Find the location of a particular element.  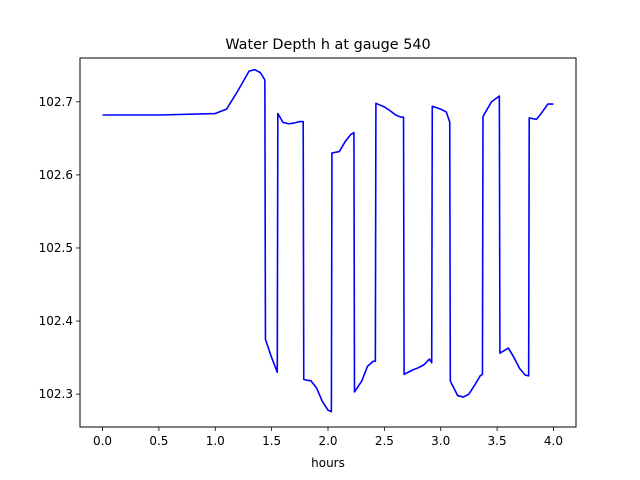

y-tick-label: 102.3 is located at coordinates (56, 394).